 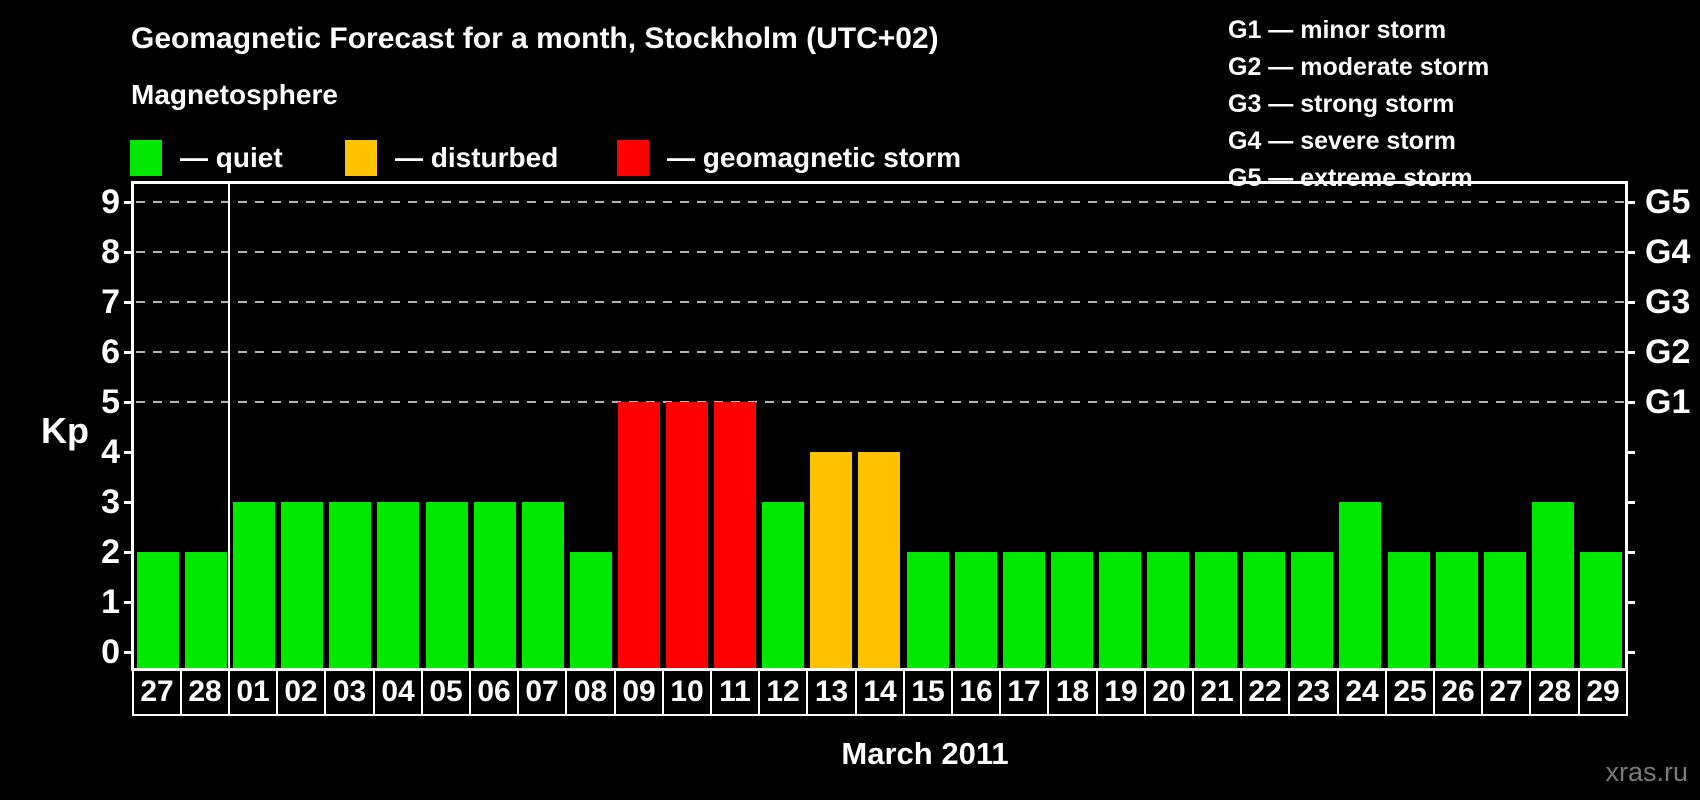 What do you see at coordinates (687, 692) in the screenshot?
I see `x-axis-day-cell: 10` at bounding box center [687, 692].